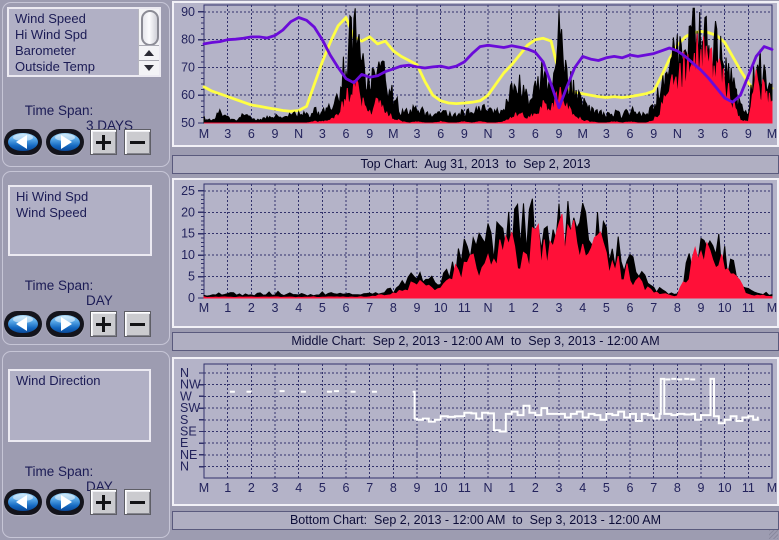  Describe the element at coordinates (464, 308) in the screenshot. I see `svg-text: 11` at that location.